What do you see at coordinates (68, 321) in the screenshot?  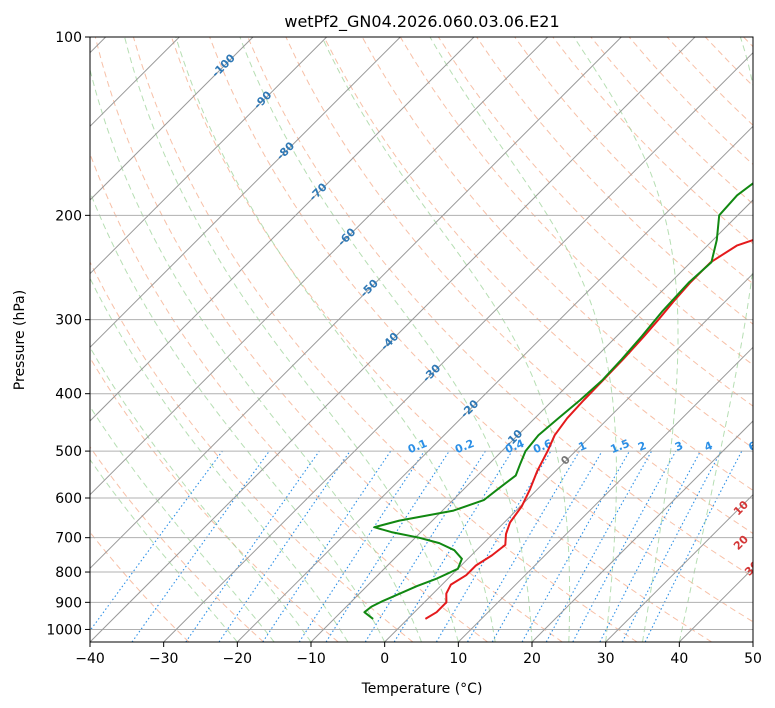 I see `y-tick-label: 300` at bounding box center [68, 321].